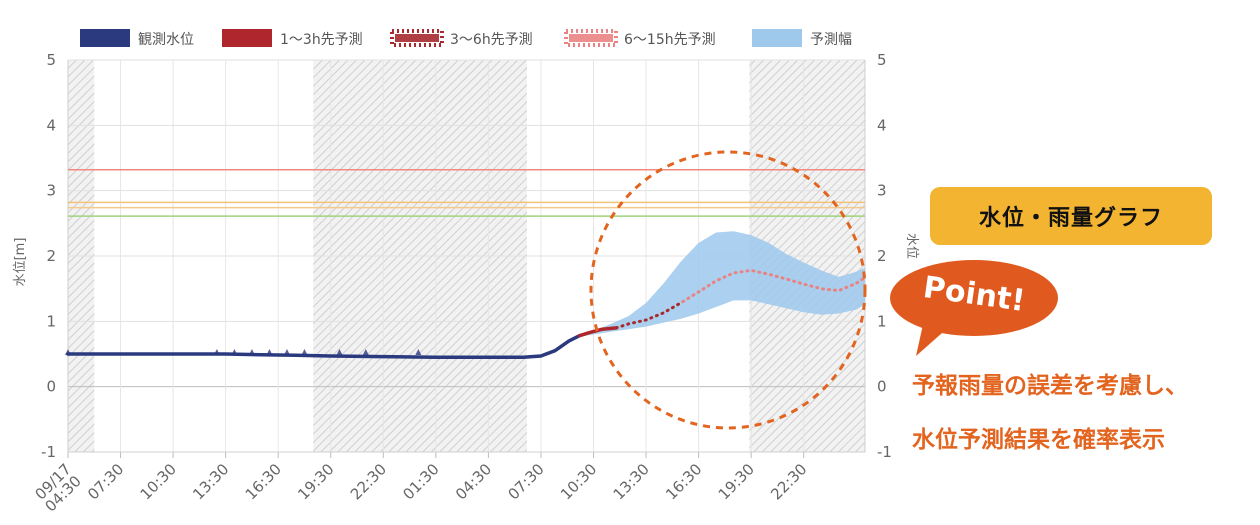 The image size is (1260, 525). Describe the element at coordinates (882, 321) in the screenshot. I see `y-tick-label-right: 1` at that location.